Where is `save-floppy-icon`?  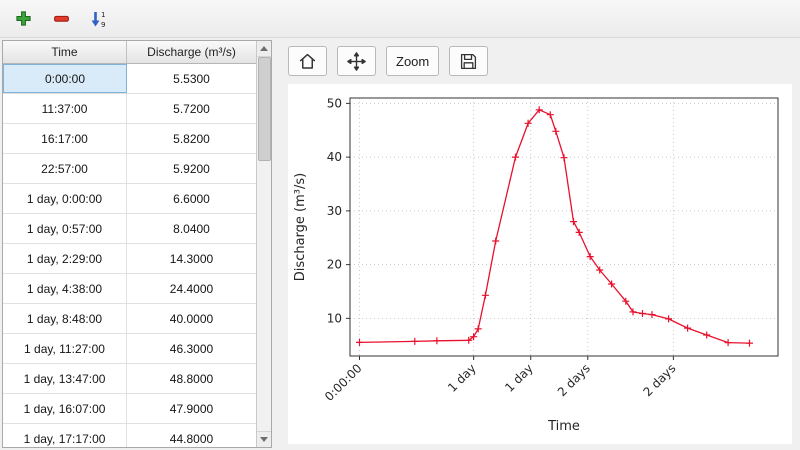 save-floppy-icon is located at coordinates (469, 61).